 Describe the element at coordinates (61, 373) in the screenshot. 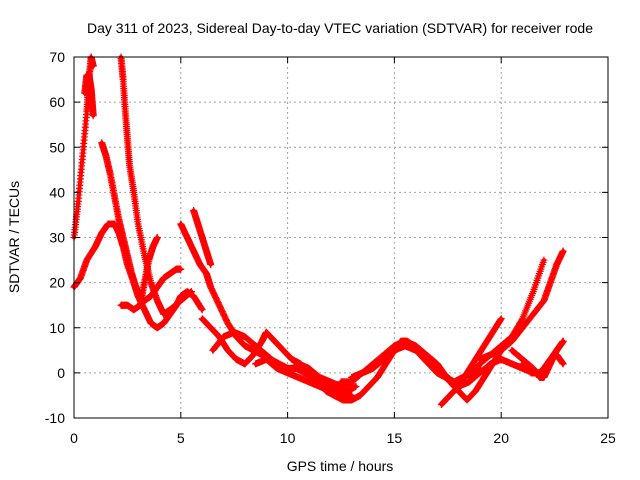

I see `y-tick-label: 0` at that location.